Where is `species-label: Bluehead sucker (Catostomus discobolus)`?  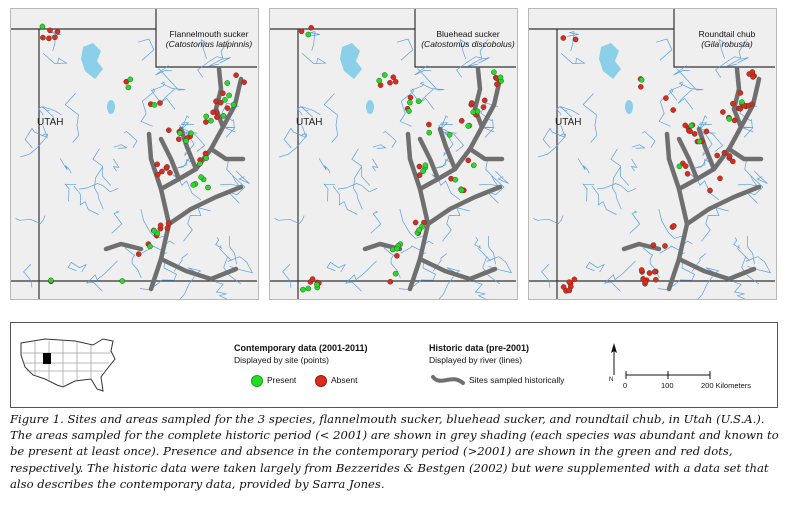 species-label: Bluehead sucker (Catostomus discobolus) is located at coordinates (468, 39).